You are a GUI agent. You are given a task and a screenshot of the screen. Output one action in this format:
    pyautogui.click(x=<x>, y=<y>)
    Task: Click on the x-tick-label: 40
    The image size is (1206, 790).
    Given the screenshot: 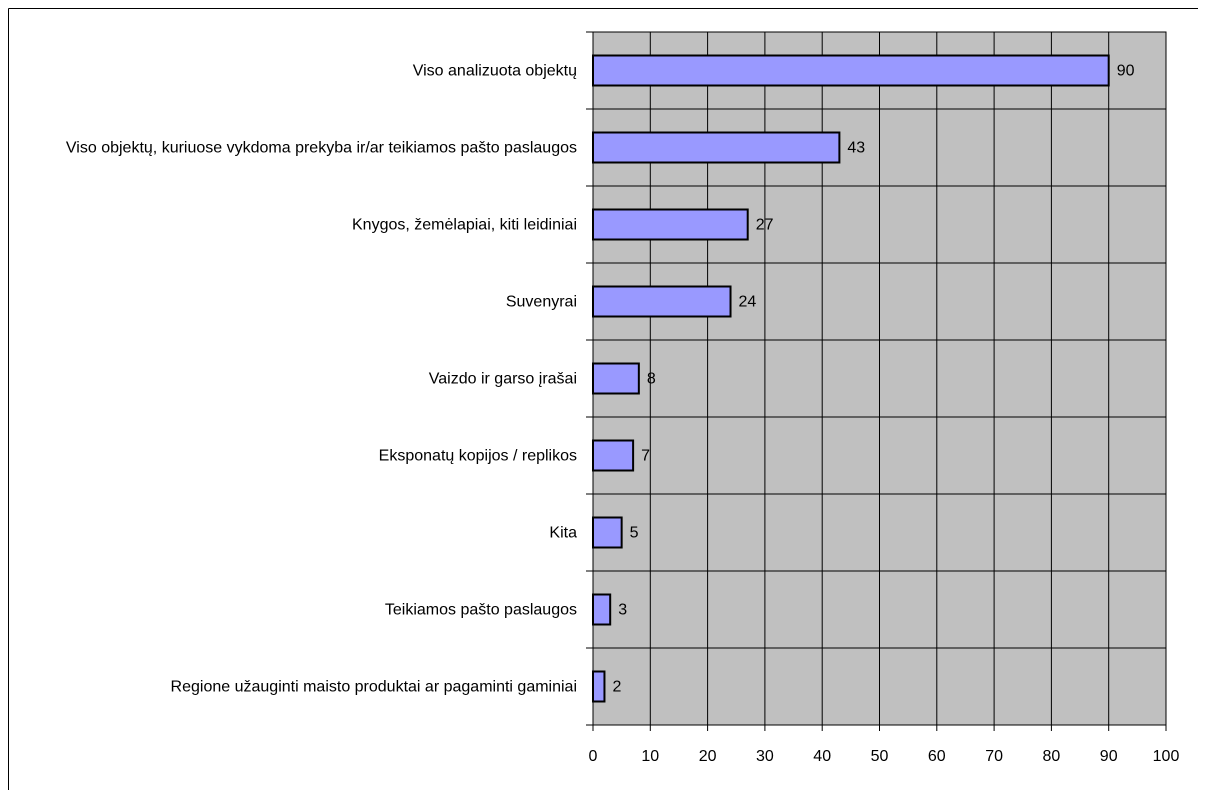 What is the action you would take?
    pyautogui.click(x=822, y=756)
    